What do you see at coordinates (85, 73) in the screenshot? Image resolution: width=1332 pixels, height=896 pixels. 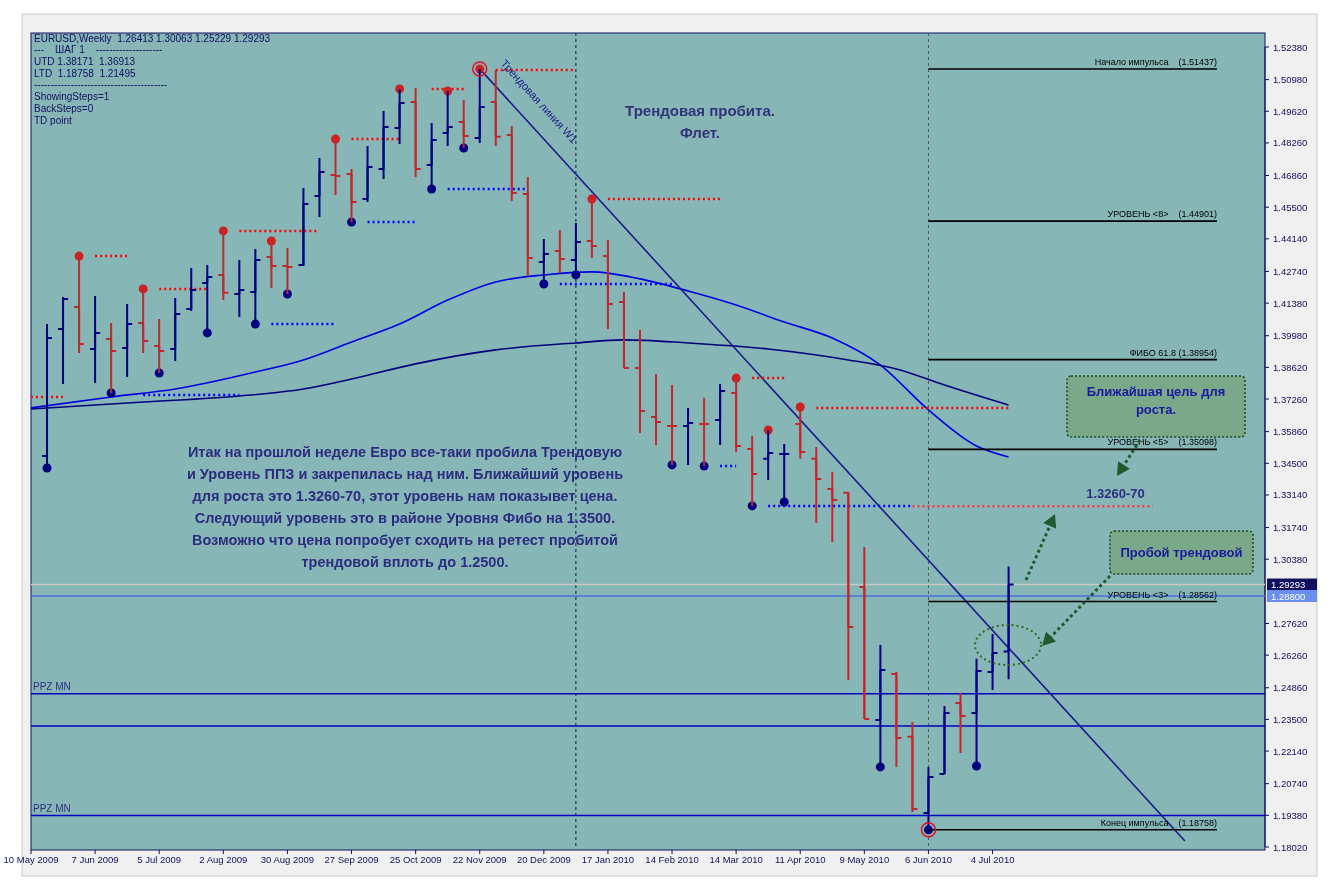 I see `annotation: LTD 1.18758 1.21495` at bounding box center [85, 73].